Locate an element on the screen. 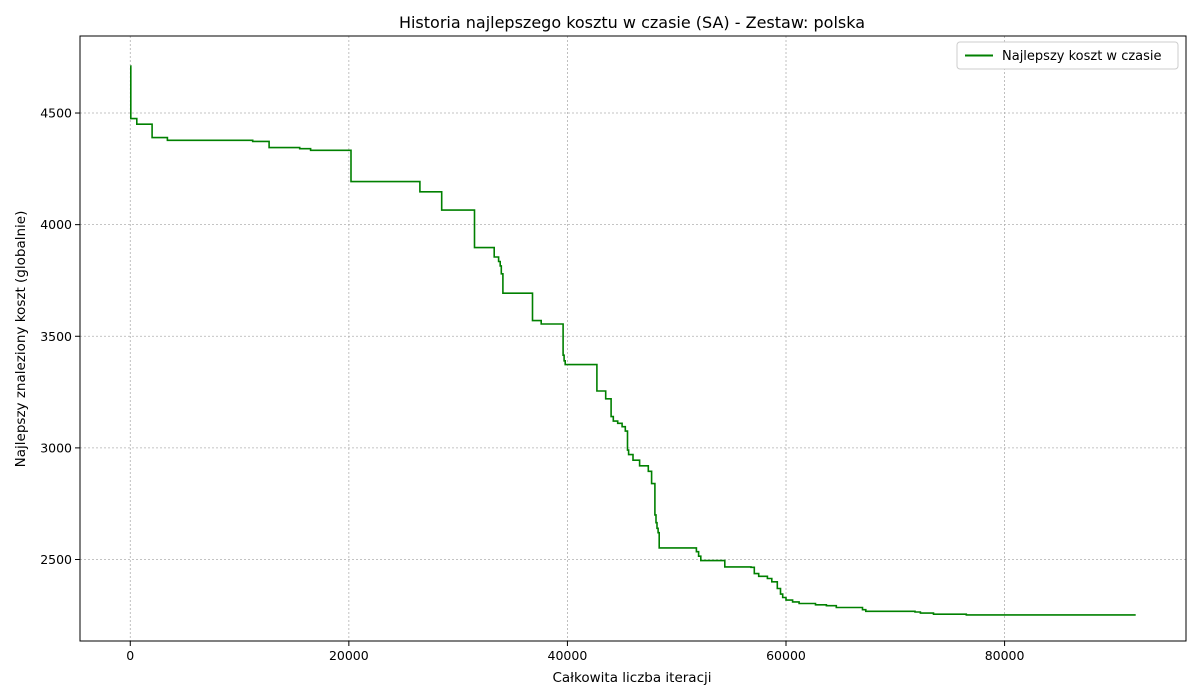  x-tick-label: 0 is located at coordinates (130, 655).